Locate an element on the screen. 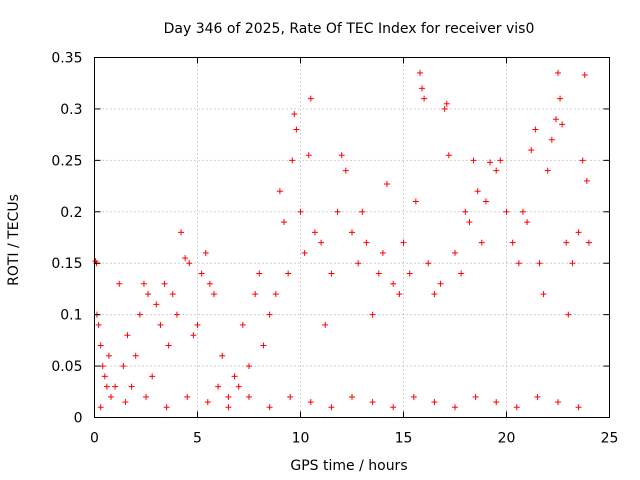 The height and width of the screenshot is (480, 640). y-tick-label: 0.1 is located at coordinates (71, 316).